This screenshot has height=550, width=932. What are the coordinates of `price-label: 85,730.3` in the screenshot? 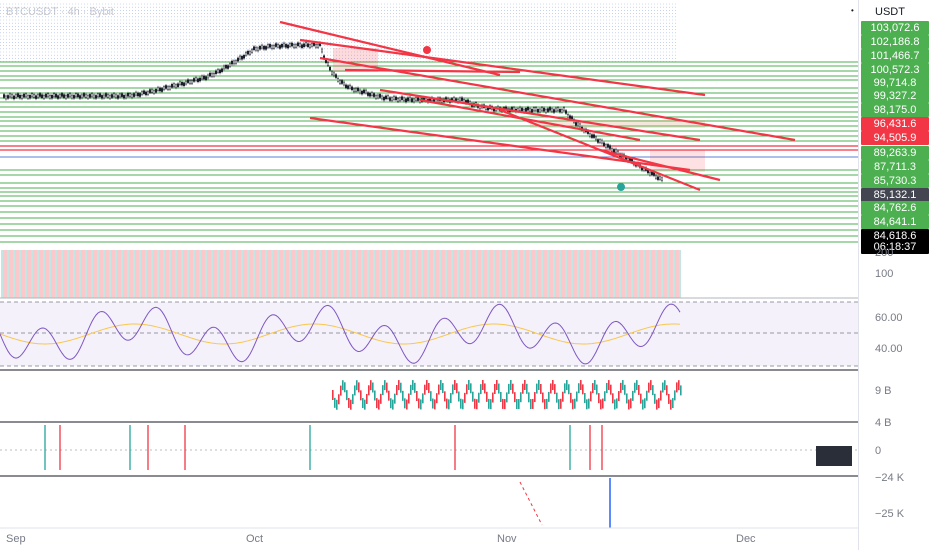 It's located at (895, 181).